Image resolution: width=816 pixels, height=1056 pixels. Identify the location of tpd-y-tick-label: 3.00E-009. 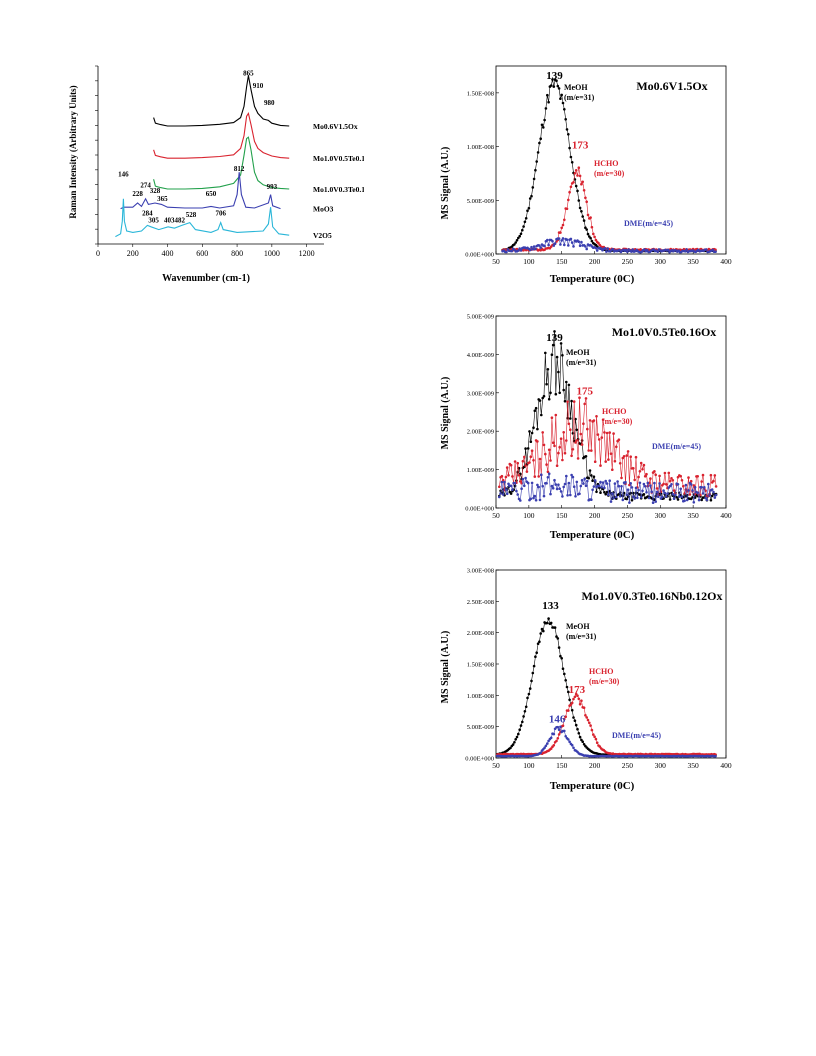
(480, 393).